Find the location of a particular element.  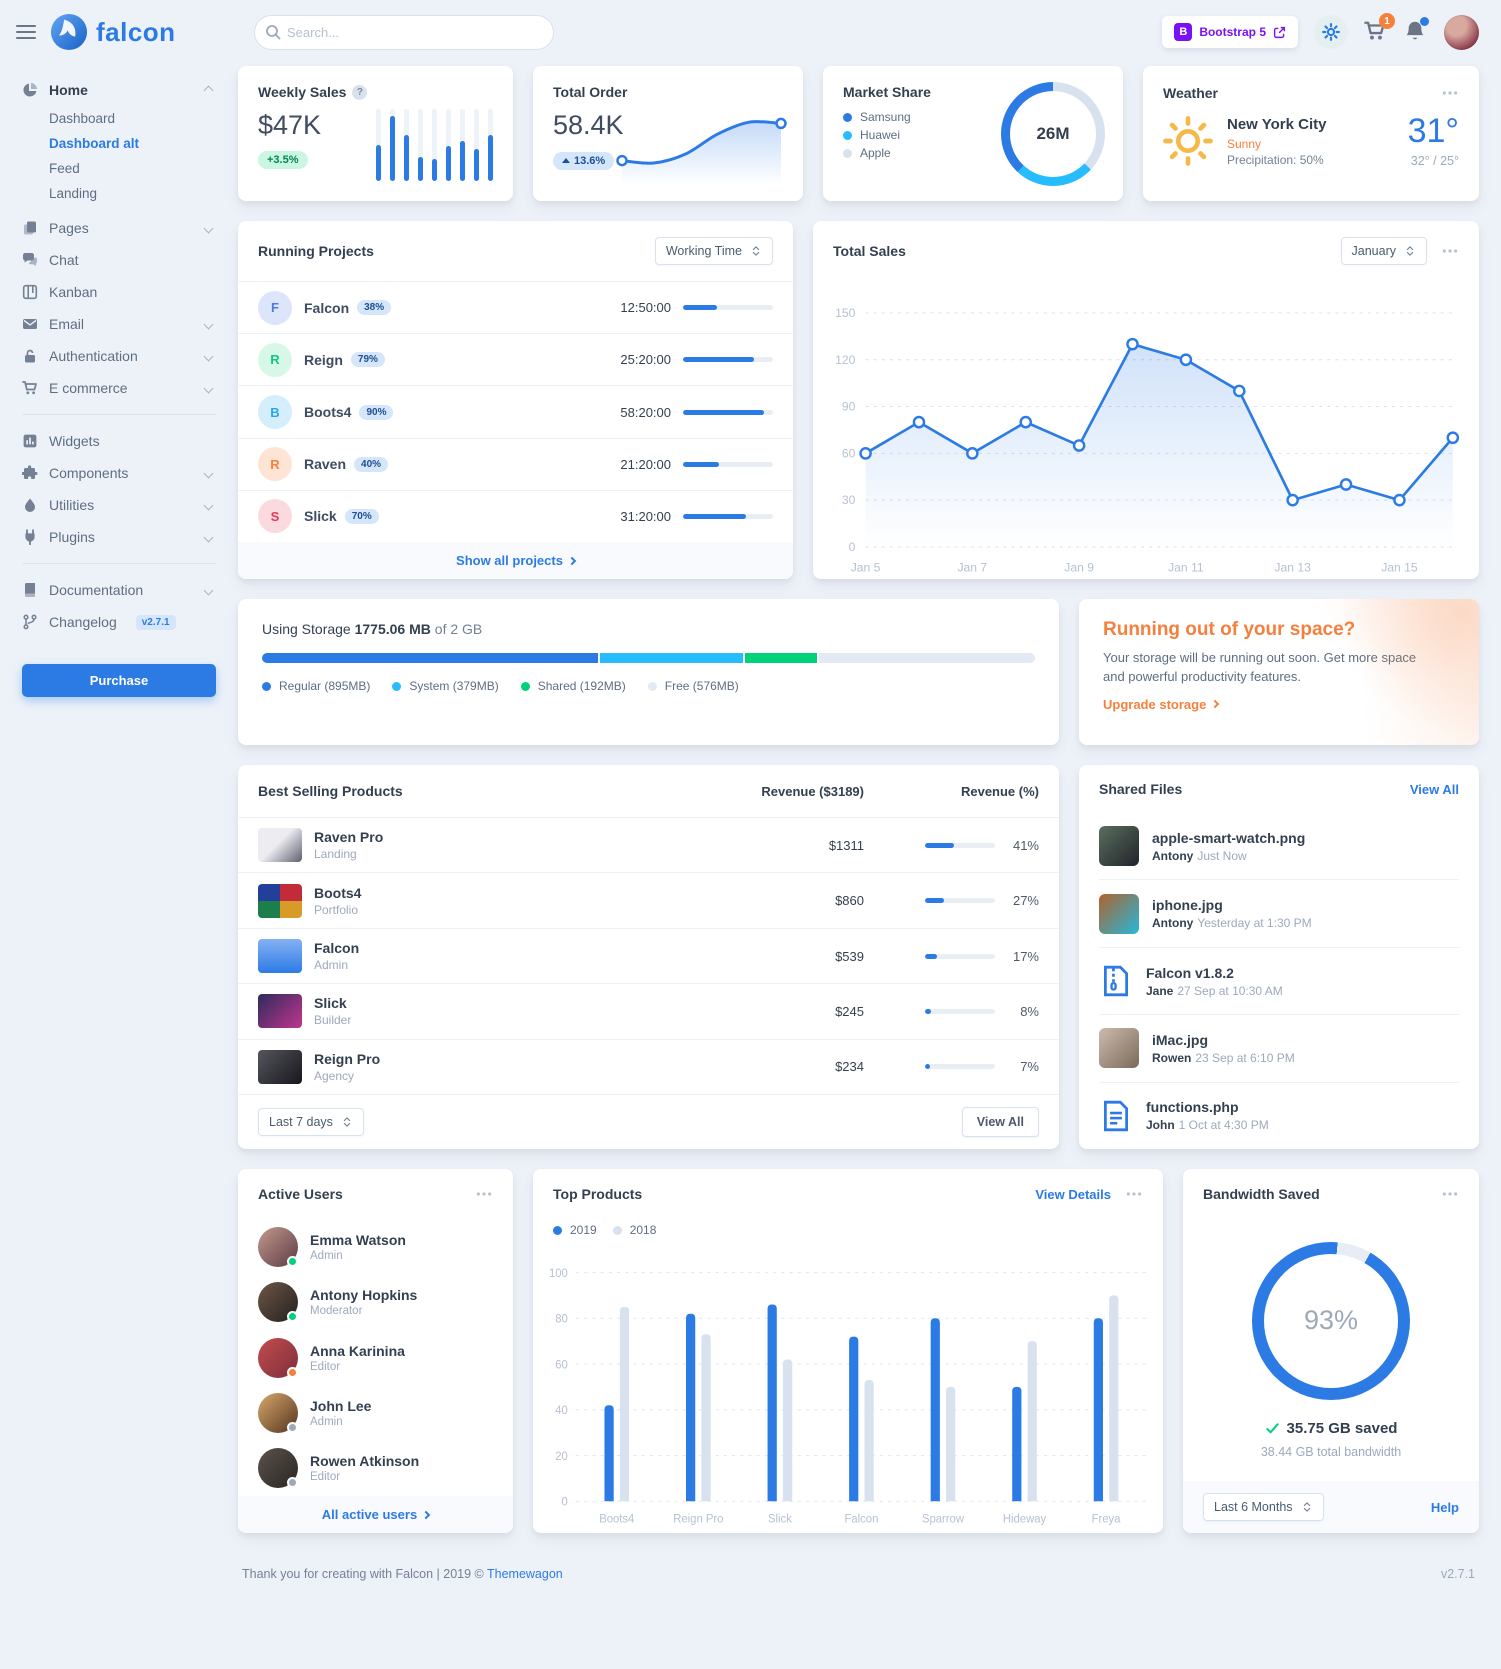

sidebar-item-dashboard-alt: Dashboard alt is located at coordinates (94, 143).